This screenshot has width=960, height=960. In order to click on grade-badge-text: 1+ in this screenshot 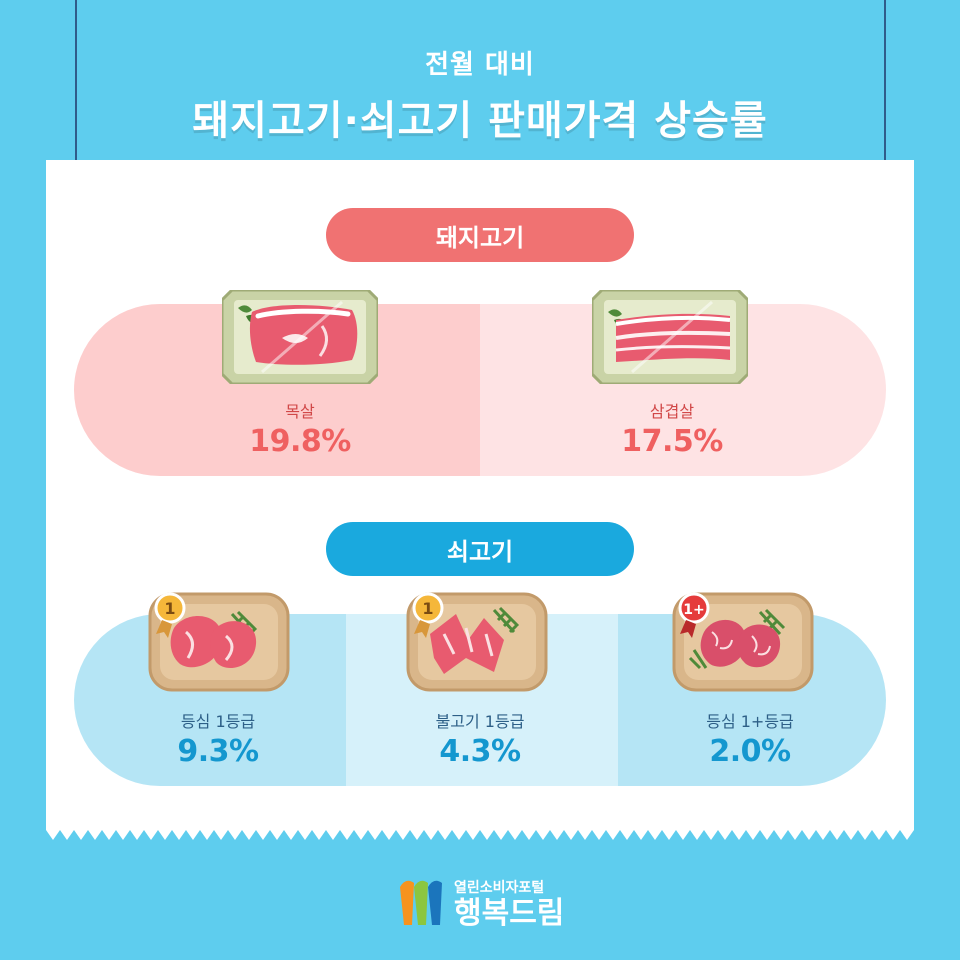, I will do `click(693, 610)`.